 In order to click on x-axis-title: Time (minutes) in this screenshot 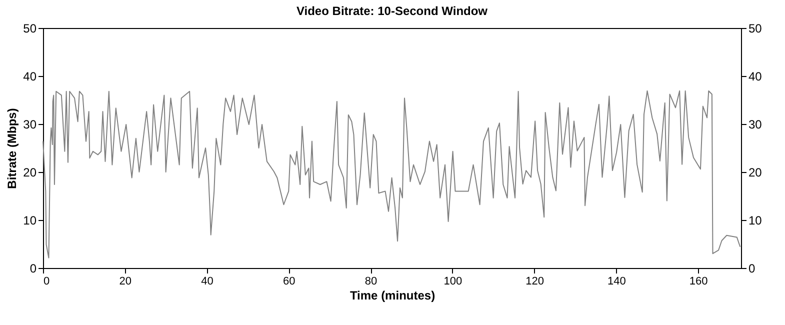, I will do `click(393, 295)`.